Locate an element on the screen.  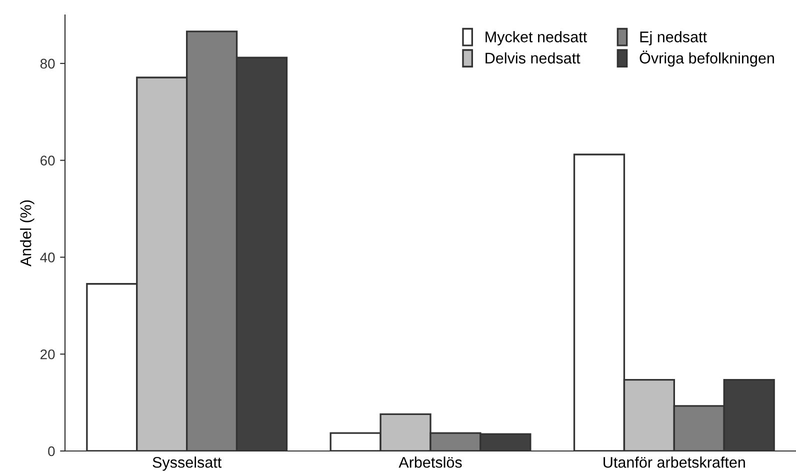
y-tick-label: 20 is located at coordinates (47, 354).